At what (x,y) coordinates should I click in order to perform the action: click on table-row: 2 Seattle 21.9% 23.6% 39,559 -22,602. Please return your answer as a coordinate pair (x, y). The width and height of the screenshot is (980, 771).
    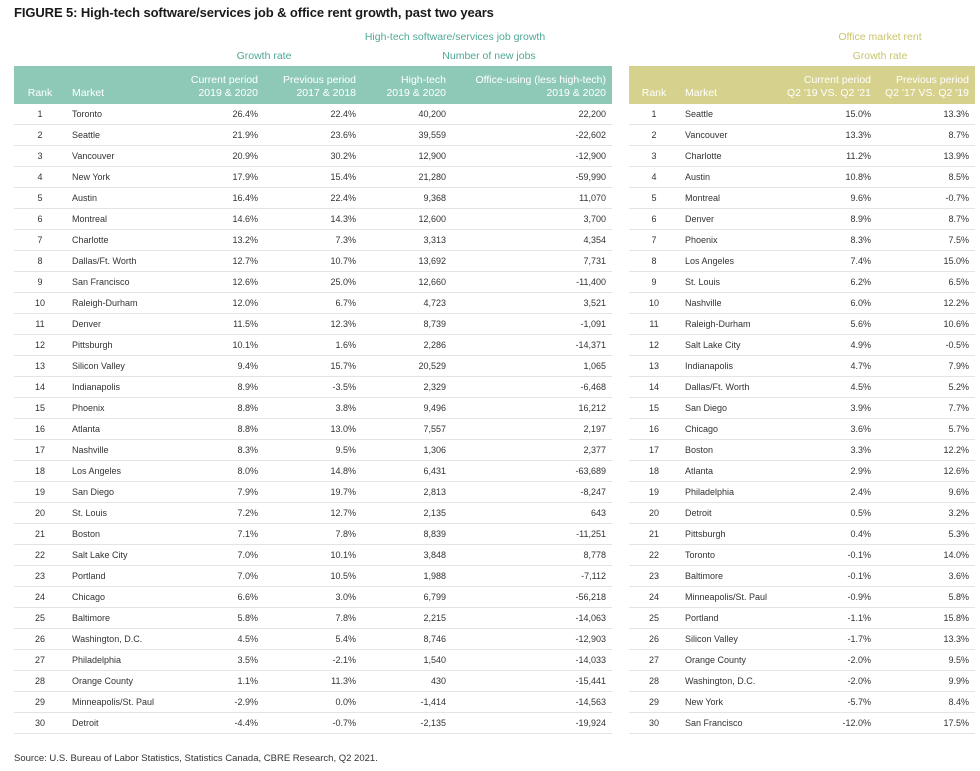
    Looking at the image, I should click on (313, 135).